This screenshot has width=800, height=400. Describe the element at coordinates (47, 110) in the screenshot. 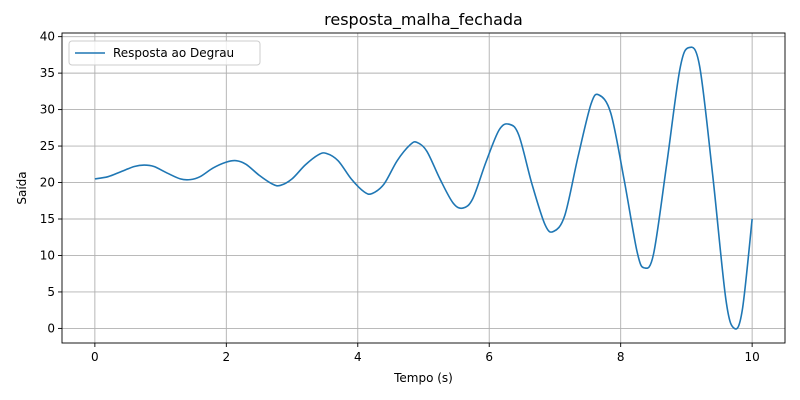

I see `y-tick-label: 30` at that location.